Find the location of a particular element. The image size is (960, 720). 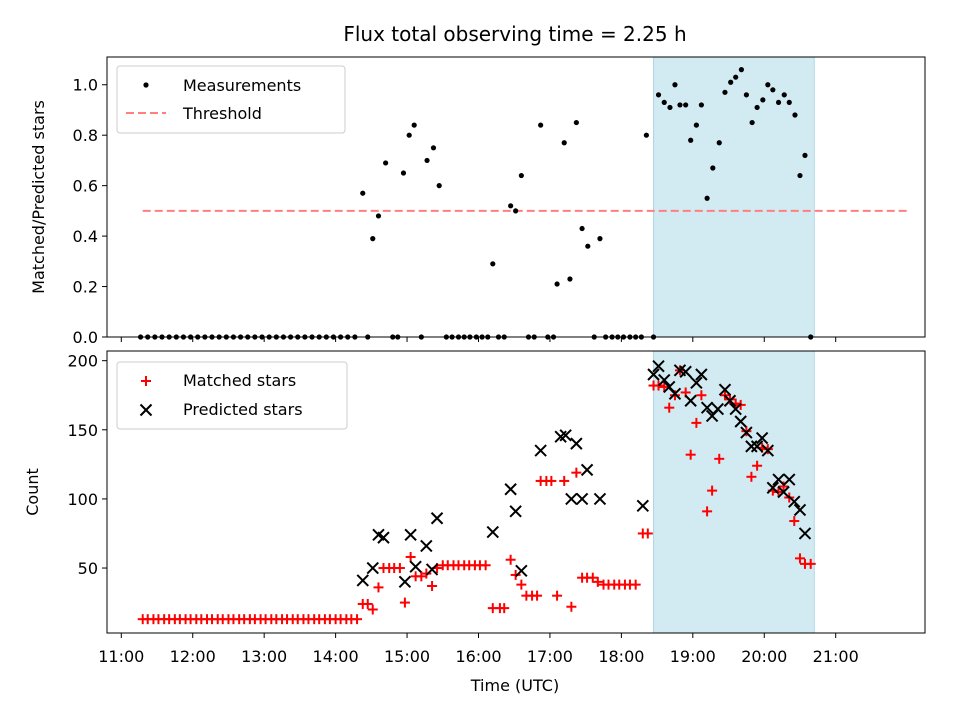

bottom-y-tick-label: 50 is located at coordinates (88, 568).